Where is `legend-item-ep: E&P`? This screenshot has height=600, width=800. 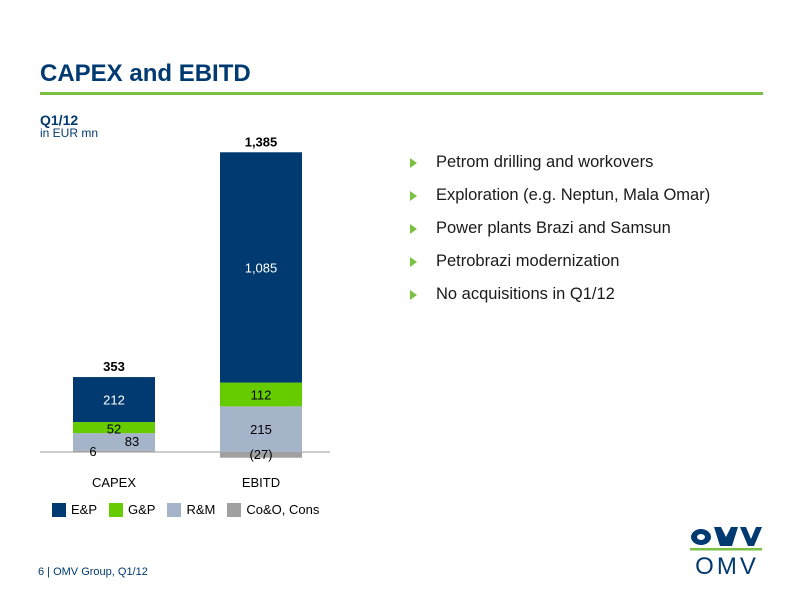 legend-item-ep: E&P is located at coordinates (74, 509).